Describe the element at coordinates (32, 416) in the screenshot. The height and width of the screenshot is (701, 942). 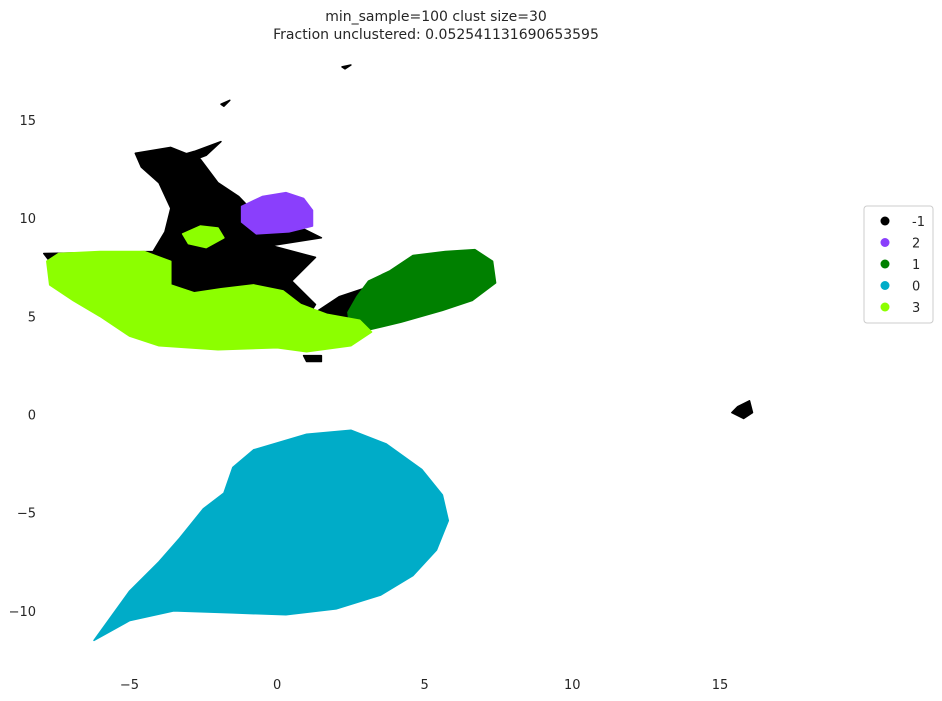
I see `y-tick-label: 0` at that location.